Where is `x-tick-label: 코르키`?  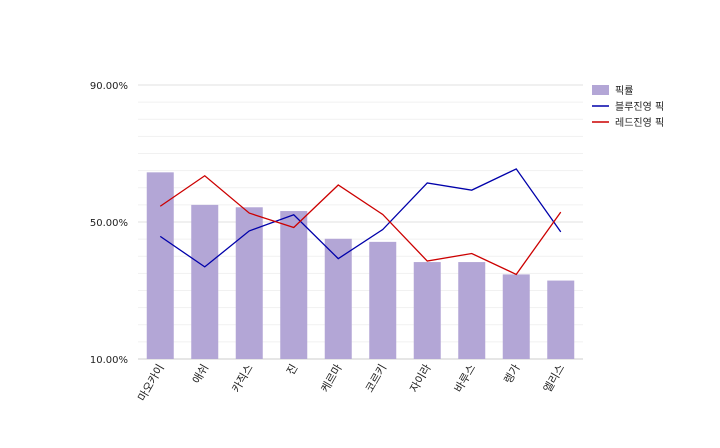 x-tick-label: 코르키 is located at coordinates (376, 378).